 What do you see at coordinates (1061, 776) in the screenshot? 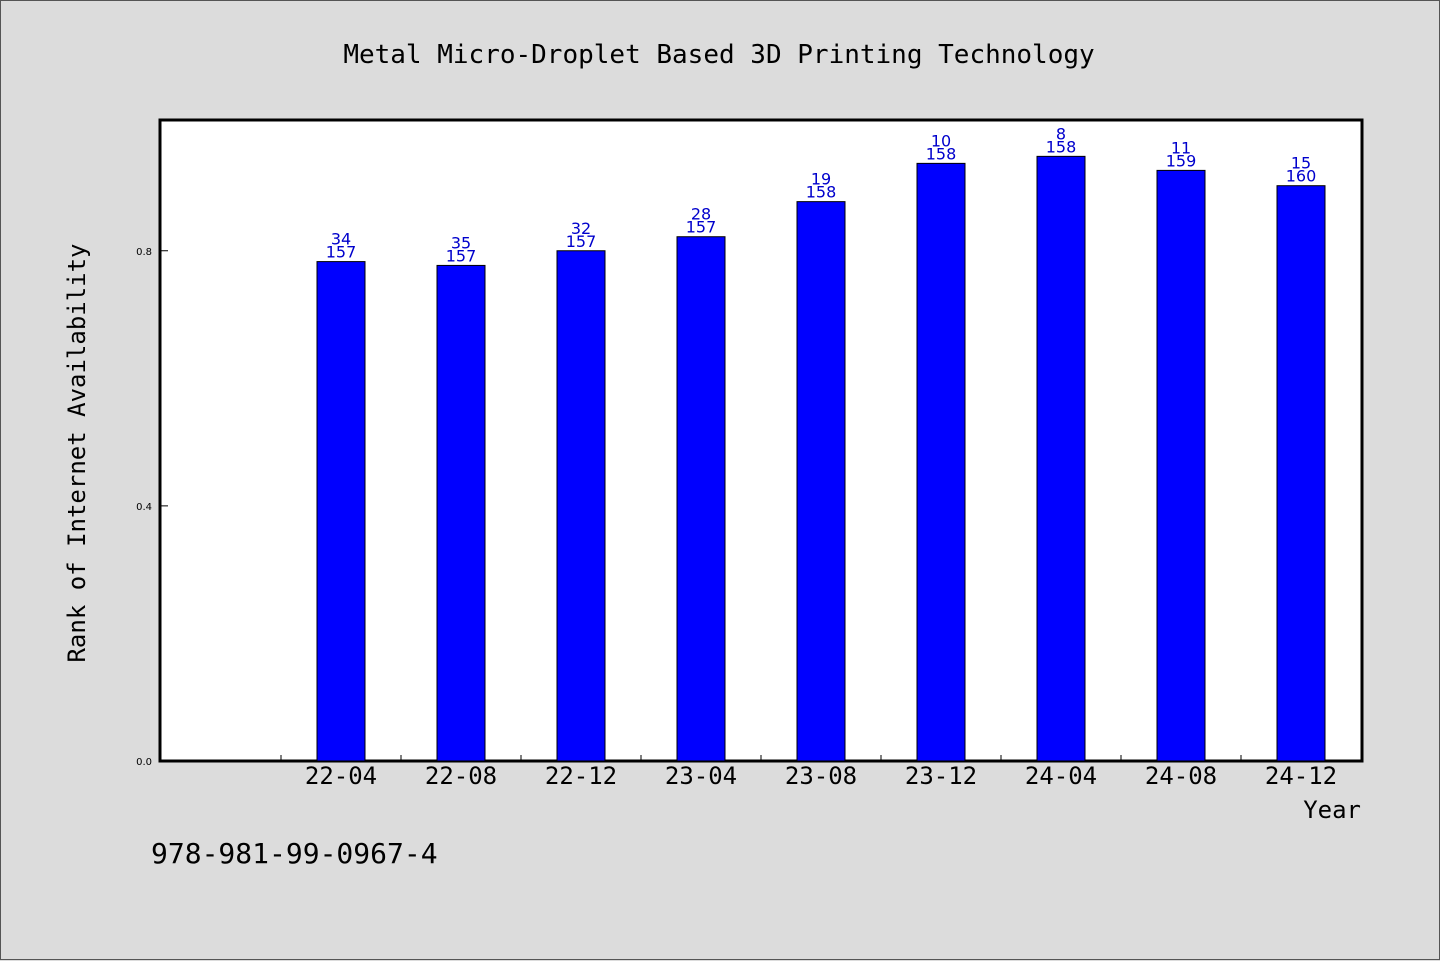
I see `x-tick-label: 24-04` at bounding box center [1061, 776].